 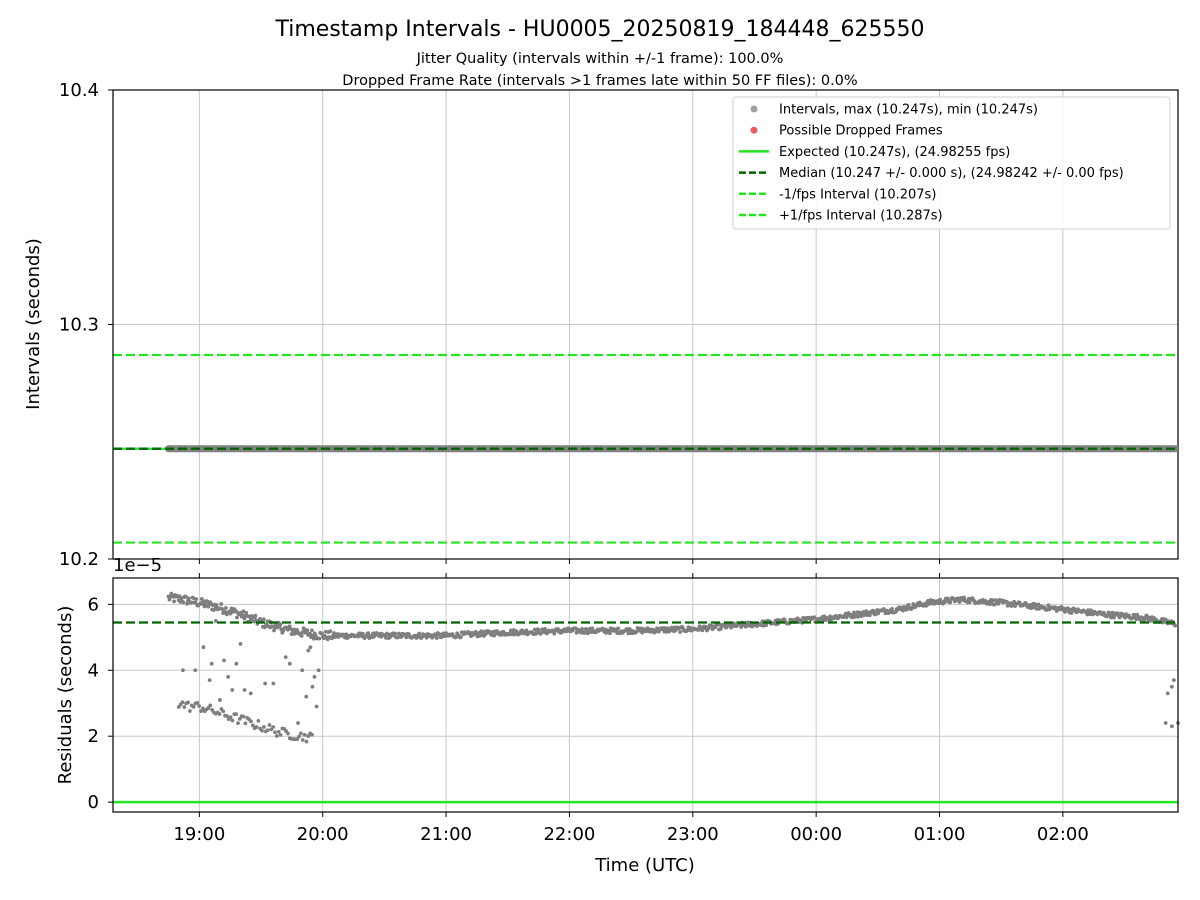 I want to click on top-y-ticks: 10.2 10.3 10.4, so click(x=86, y=325).